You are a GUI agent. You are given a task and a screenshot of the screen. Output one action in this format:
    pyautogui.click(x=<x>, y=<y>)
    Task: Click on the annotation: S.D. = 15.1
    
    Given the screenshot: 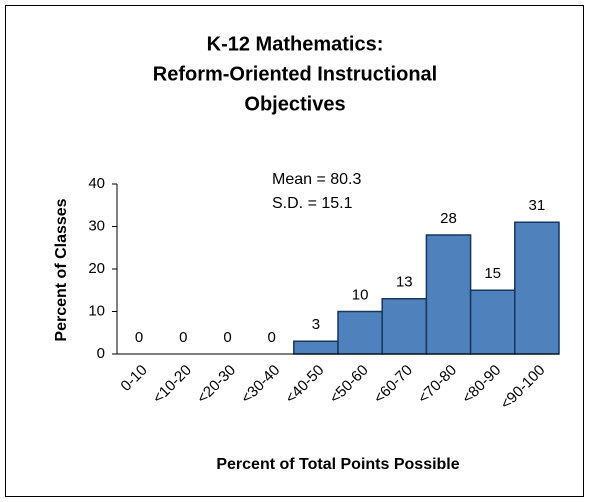 What is the action you would take?
    pyautogui.click(x=312, y=203)
    